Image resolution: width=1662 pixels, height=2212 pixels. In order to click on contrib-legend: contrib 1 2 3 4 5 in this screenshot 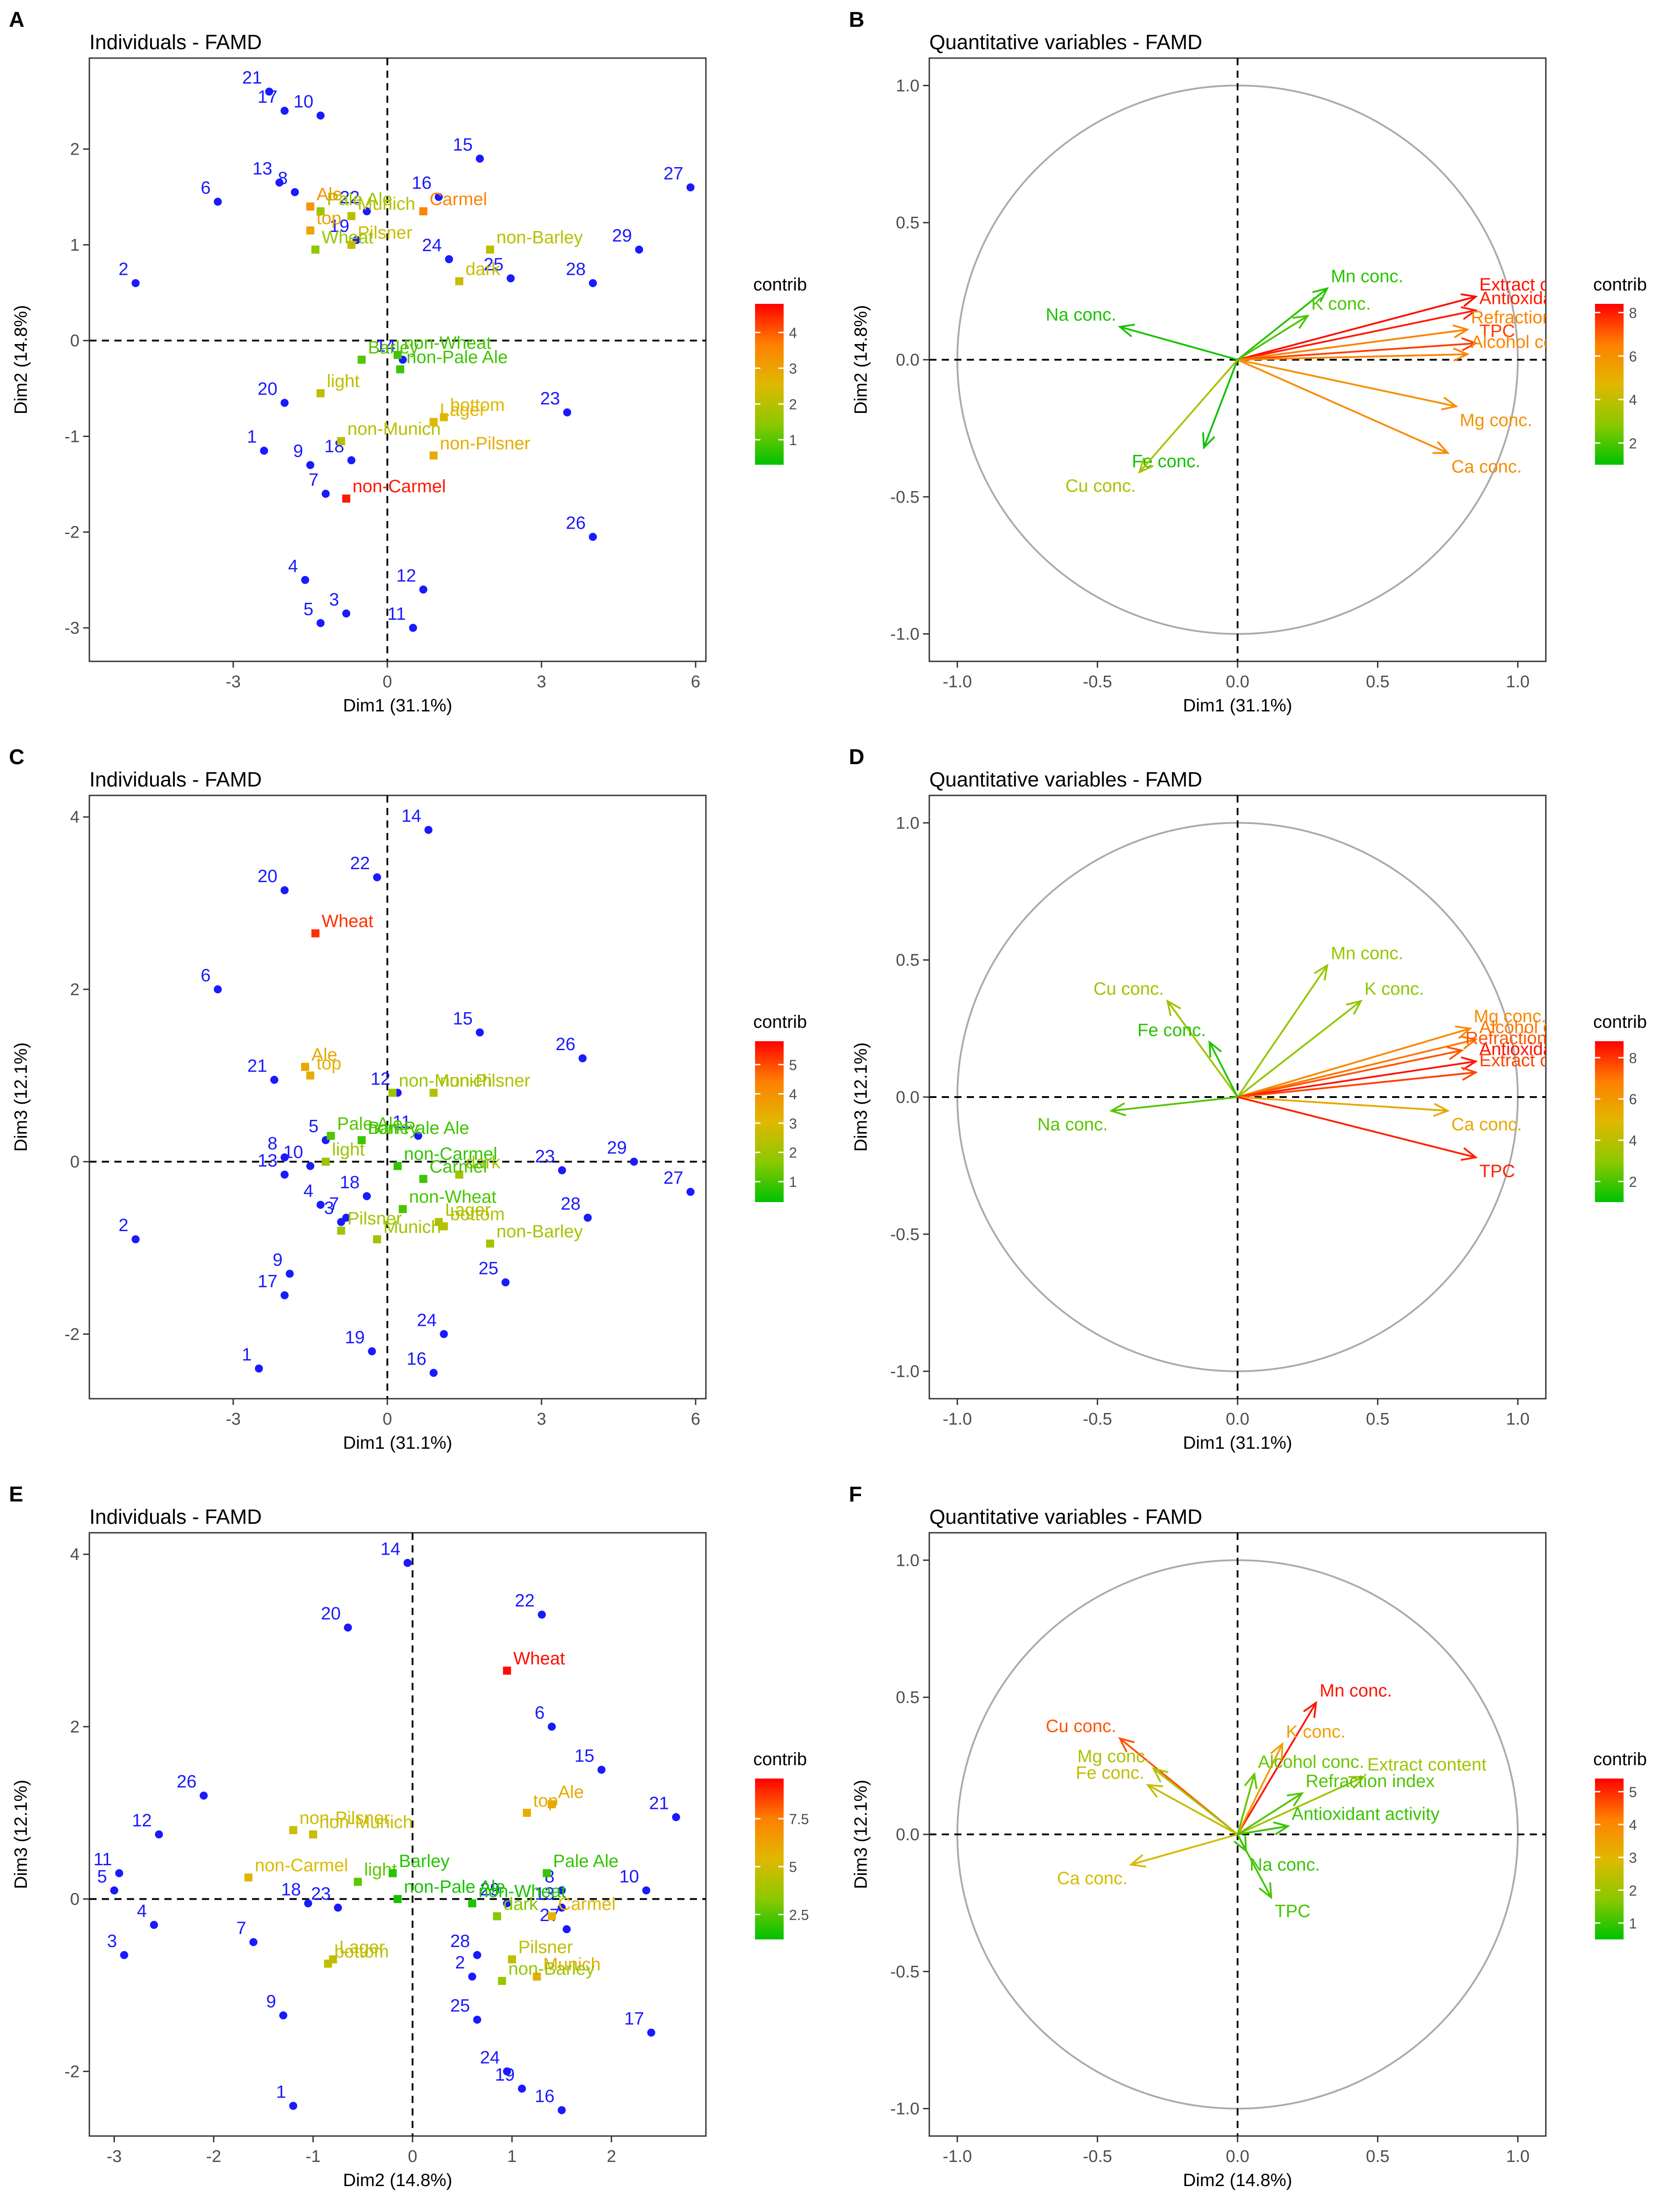, I will do `click(780, 1107)`.